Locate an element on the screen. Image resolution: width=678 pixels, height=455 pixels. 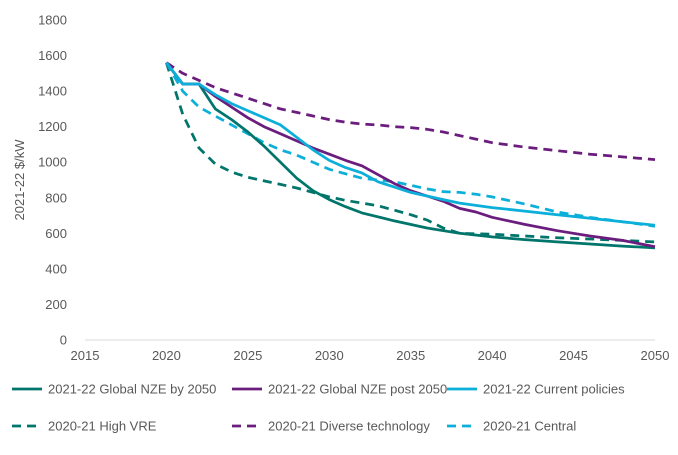
y-tick-label: 1400 is located at coordinates (52, 91).